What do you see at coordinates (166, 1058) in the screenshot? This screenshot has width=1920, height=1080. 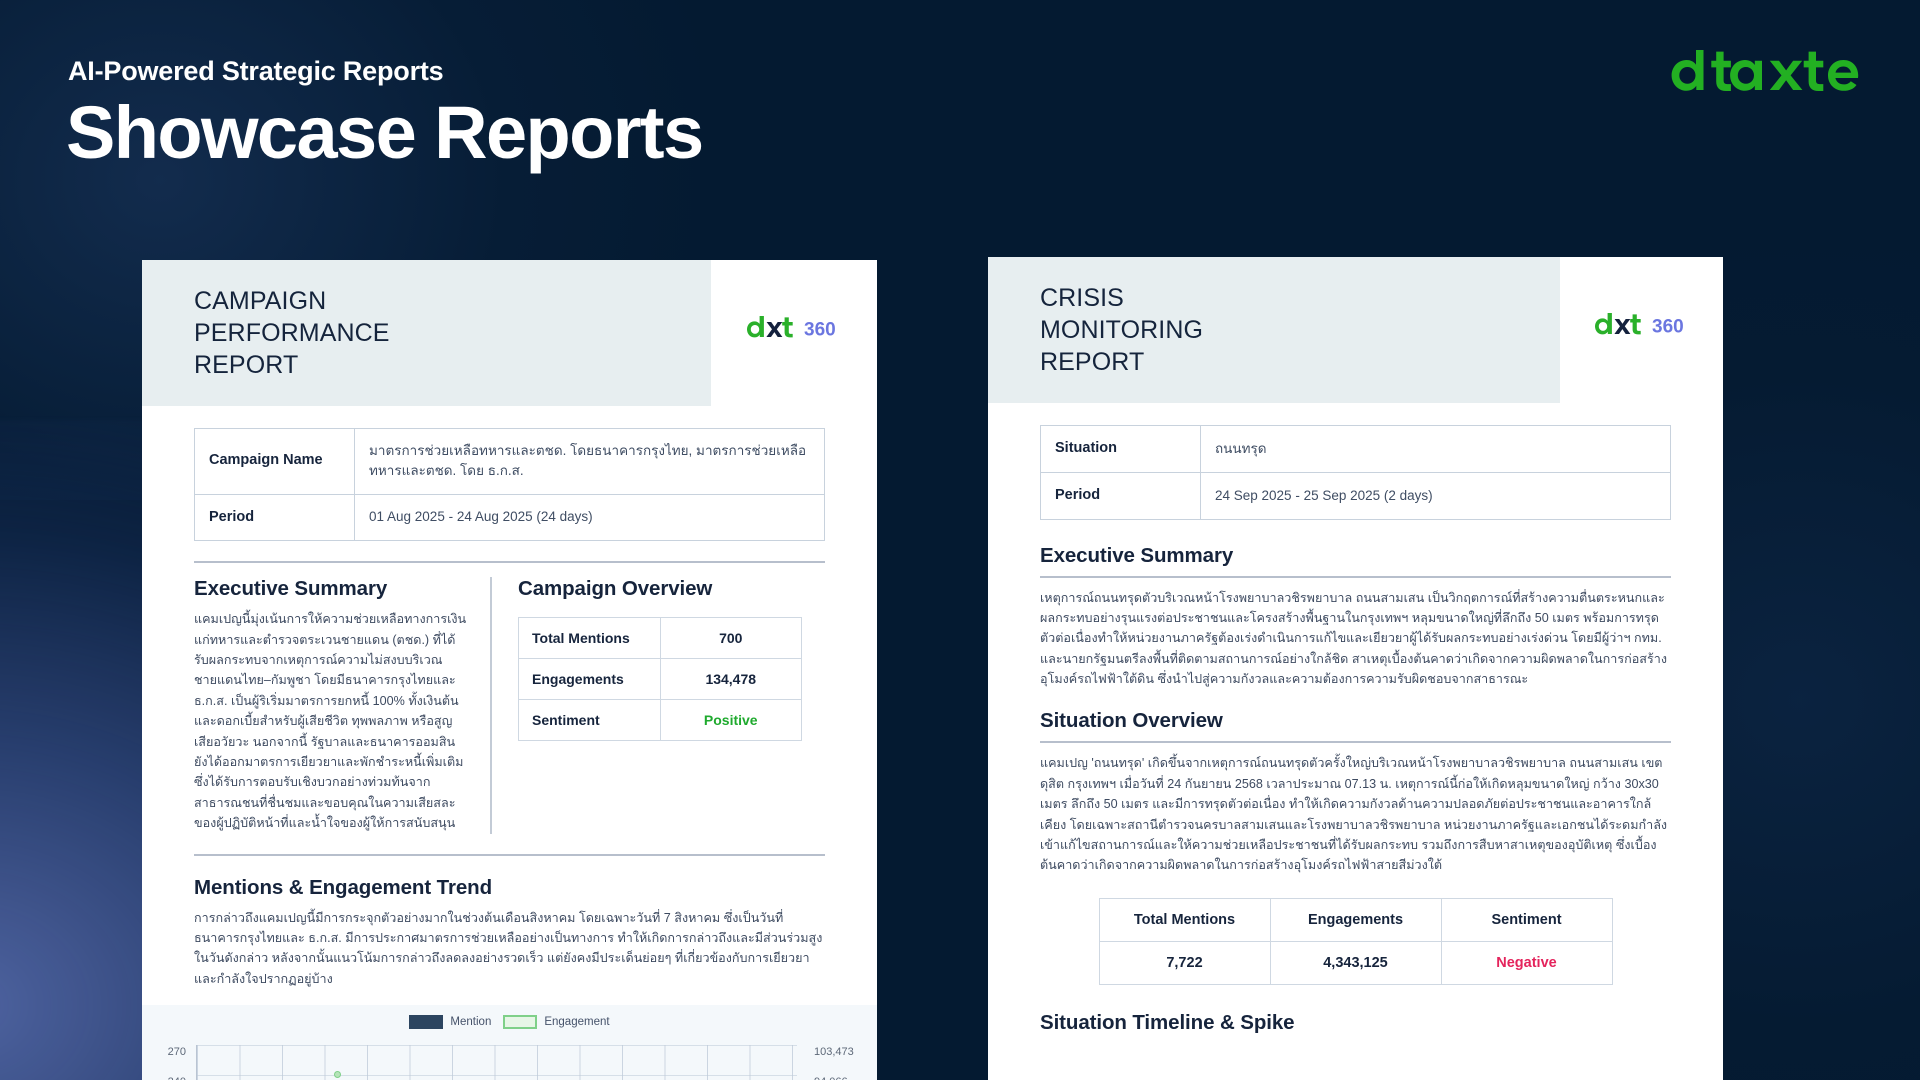 I see `chart-y-axis-left: 270 240 210` at bounding box center [166, 1058].